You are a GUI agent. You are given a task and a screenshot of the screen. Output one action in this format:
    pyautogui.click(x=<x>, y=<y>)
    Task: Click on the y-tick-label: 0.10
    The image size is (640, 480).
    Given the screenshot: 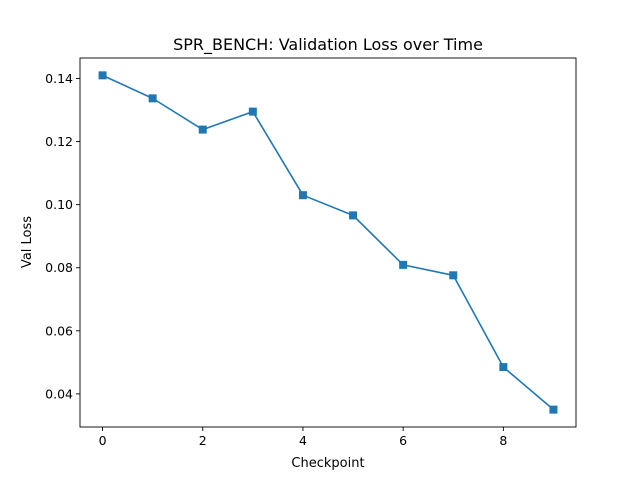 What is the action you would take?
    pyautogui.click(x=59, y=204)
    